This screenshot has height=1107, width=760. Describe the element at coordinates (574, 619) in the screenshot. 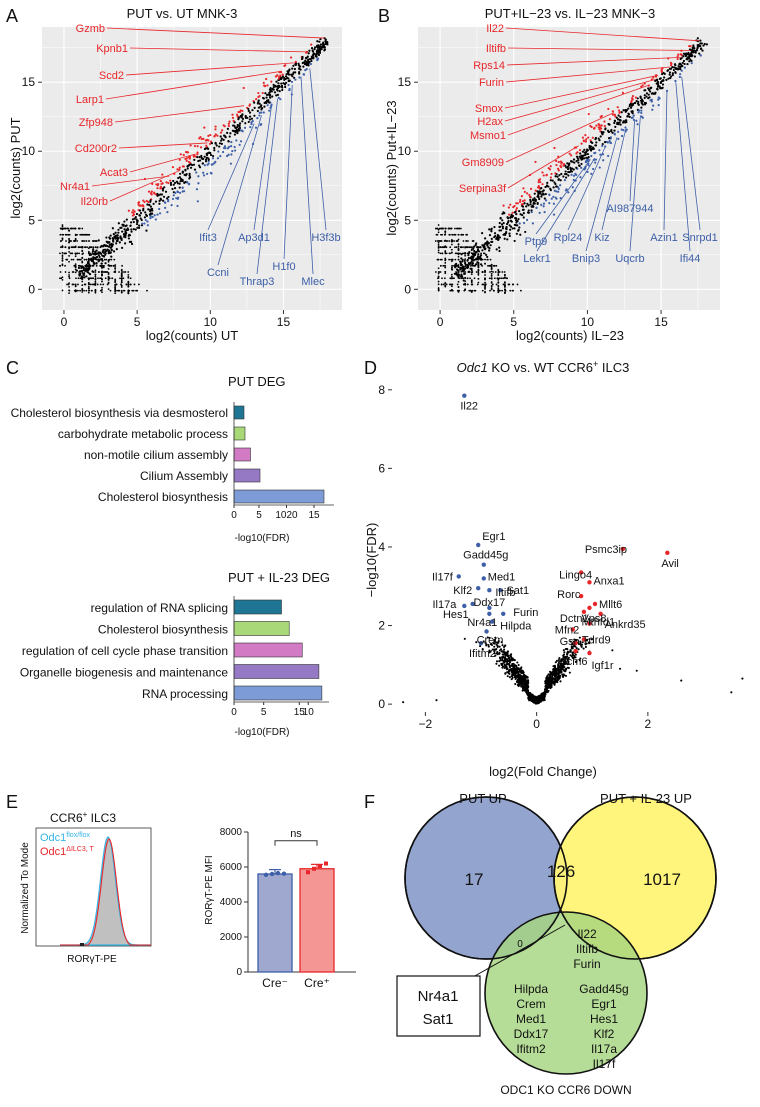

I see `gene-label: Dctn1` at that location.